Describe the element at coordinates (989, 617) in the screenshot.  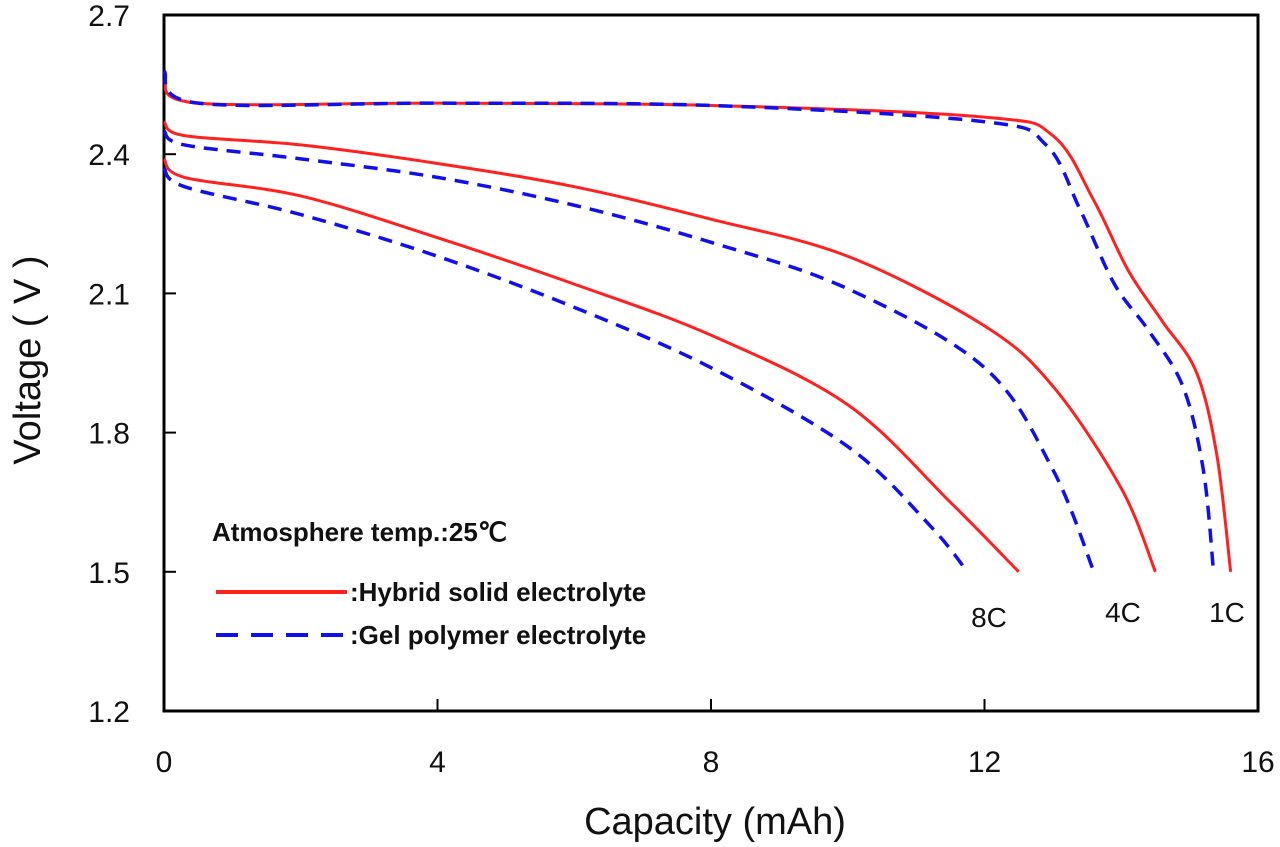
I see `rate-label-8c: 8C` at that location.